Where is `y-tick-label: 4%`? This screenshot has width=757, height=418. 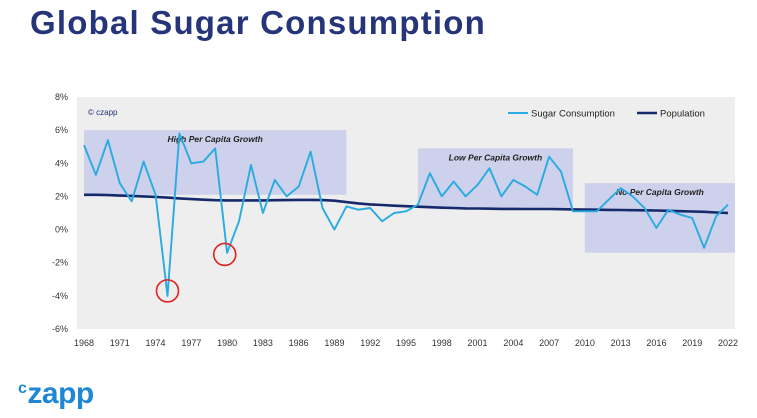 y-tick-label: 4% is located at coordinates (61, 163).